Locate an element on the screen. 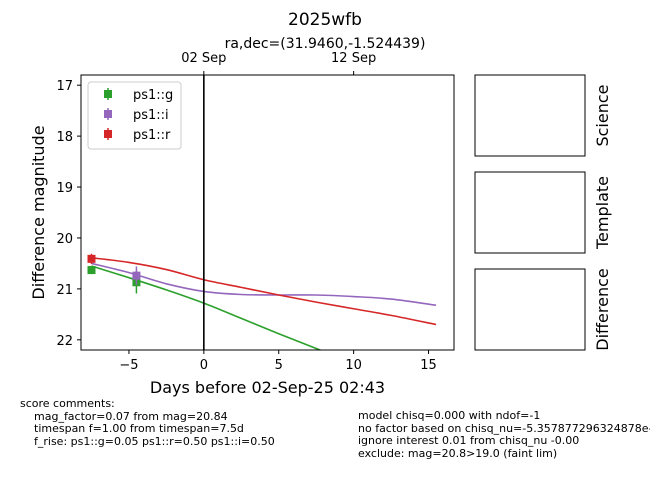  comment-line: ignore interest 0.01 from chisq_nu -0.00 is located at coordinates (469, 440).